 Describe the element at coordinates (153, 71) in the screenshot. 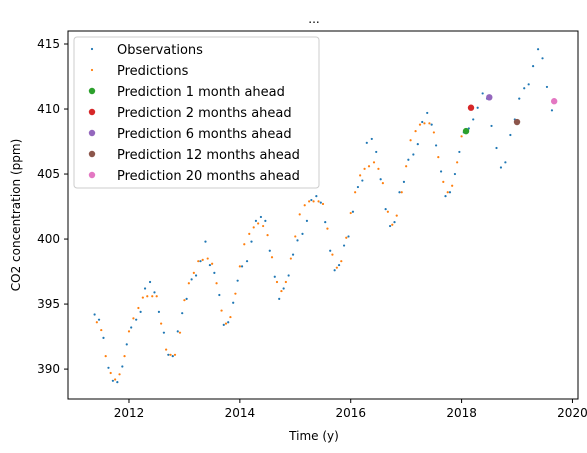

I see `legend-label: Predictions` at that location.